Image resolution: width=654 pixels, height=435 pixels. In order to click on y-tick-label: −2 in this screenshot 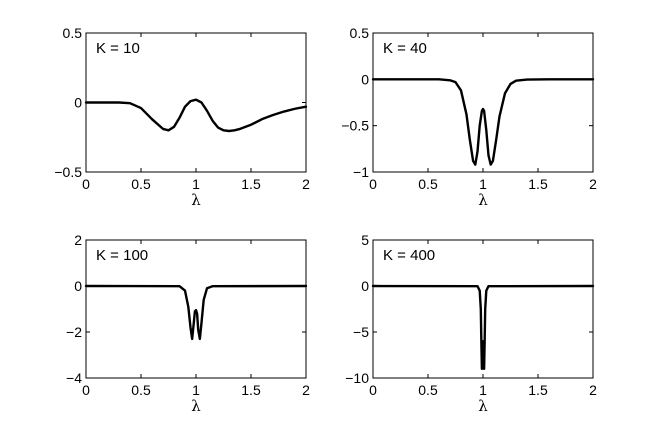, I will do `click(74, 332)`.